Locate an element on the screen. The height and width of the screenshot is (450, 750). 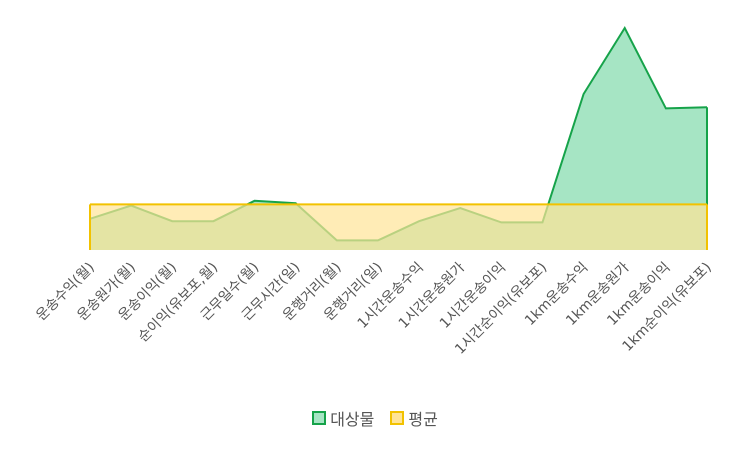
series-2-area is located at coordinates (398, 227).